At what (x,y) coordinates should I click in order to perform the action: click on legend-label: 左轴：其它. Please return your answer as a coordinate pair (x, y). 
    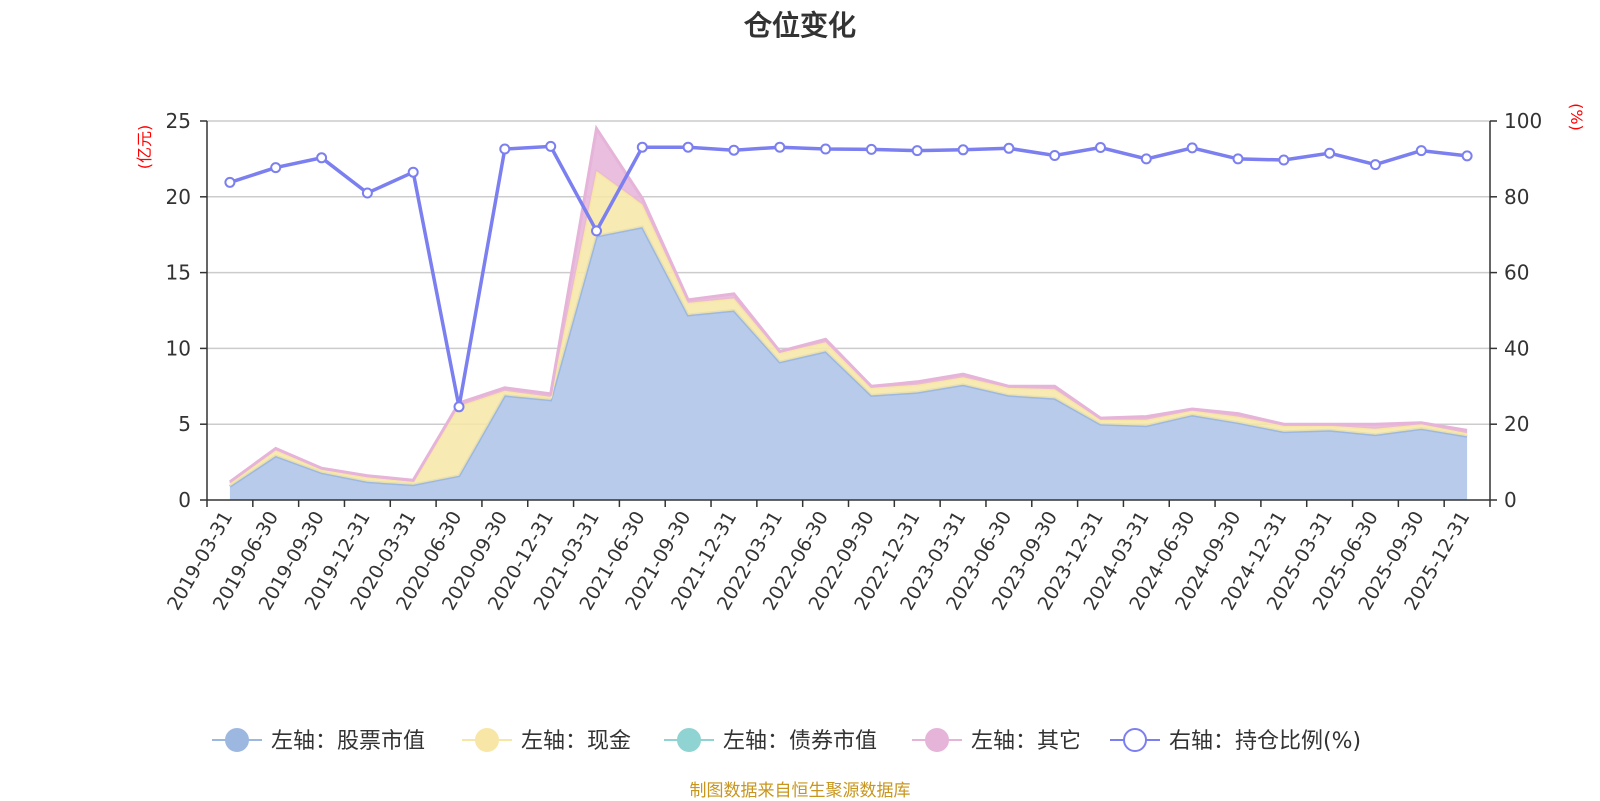
    Looking at the image, I should click on (1026, 741).